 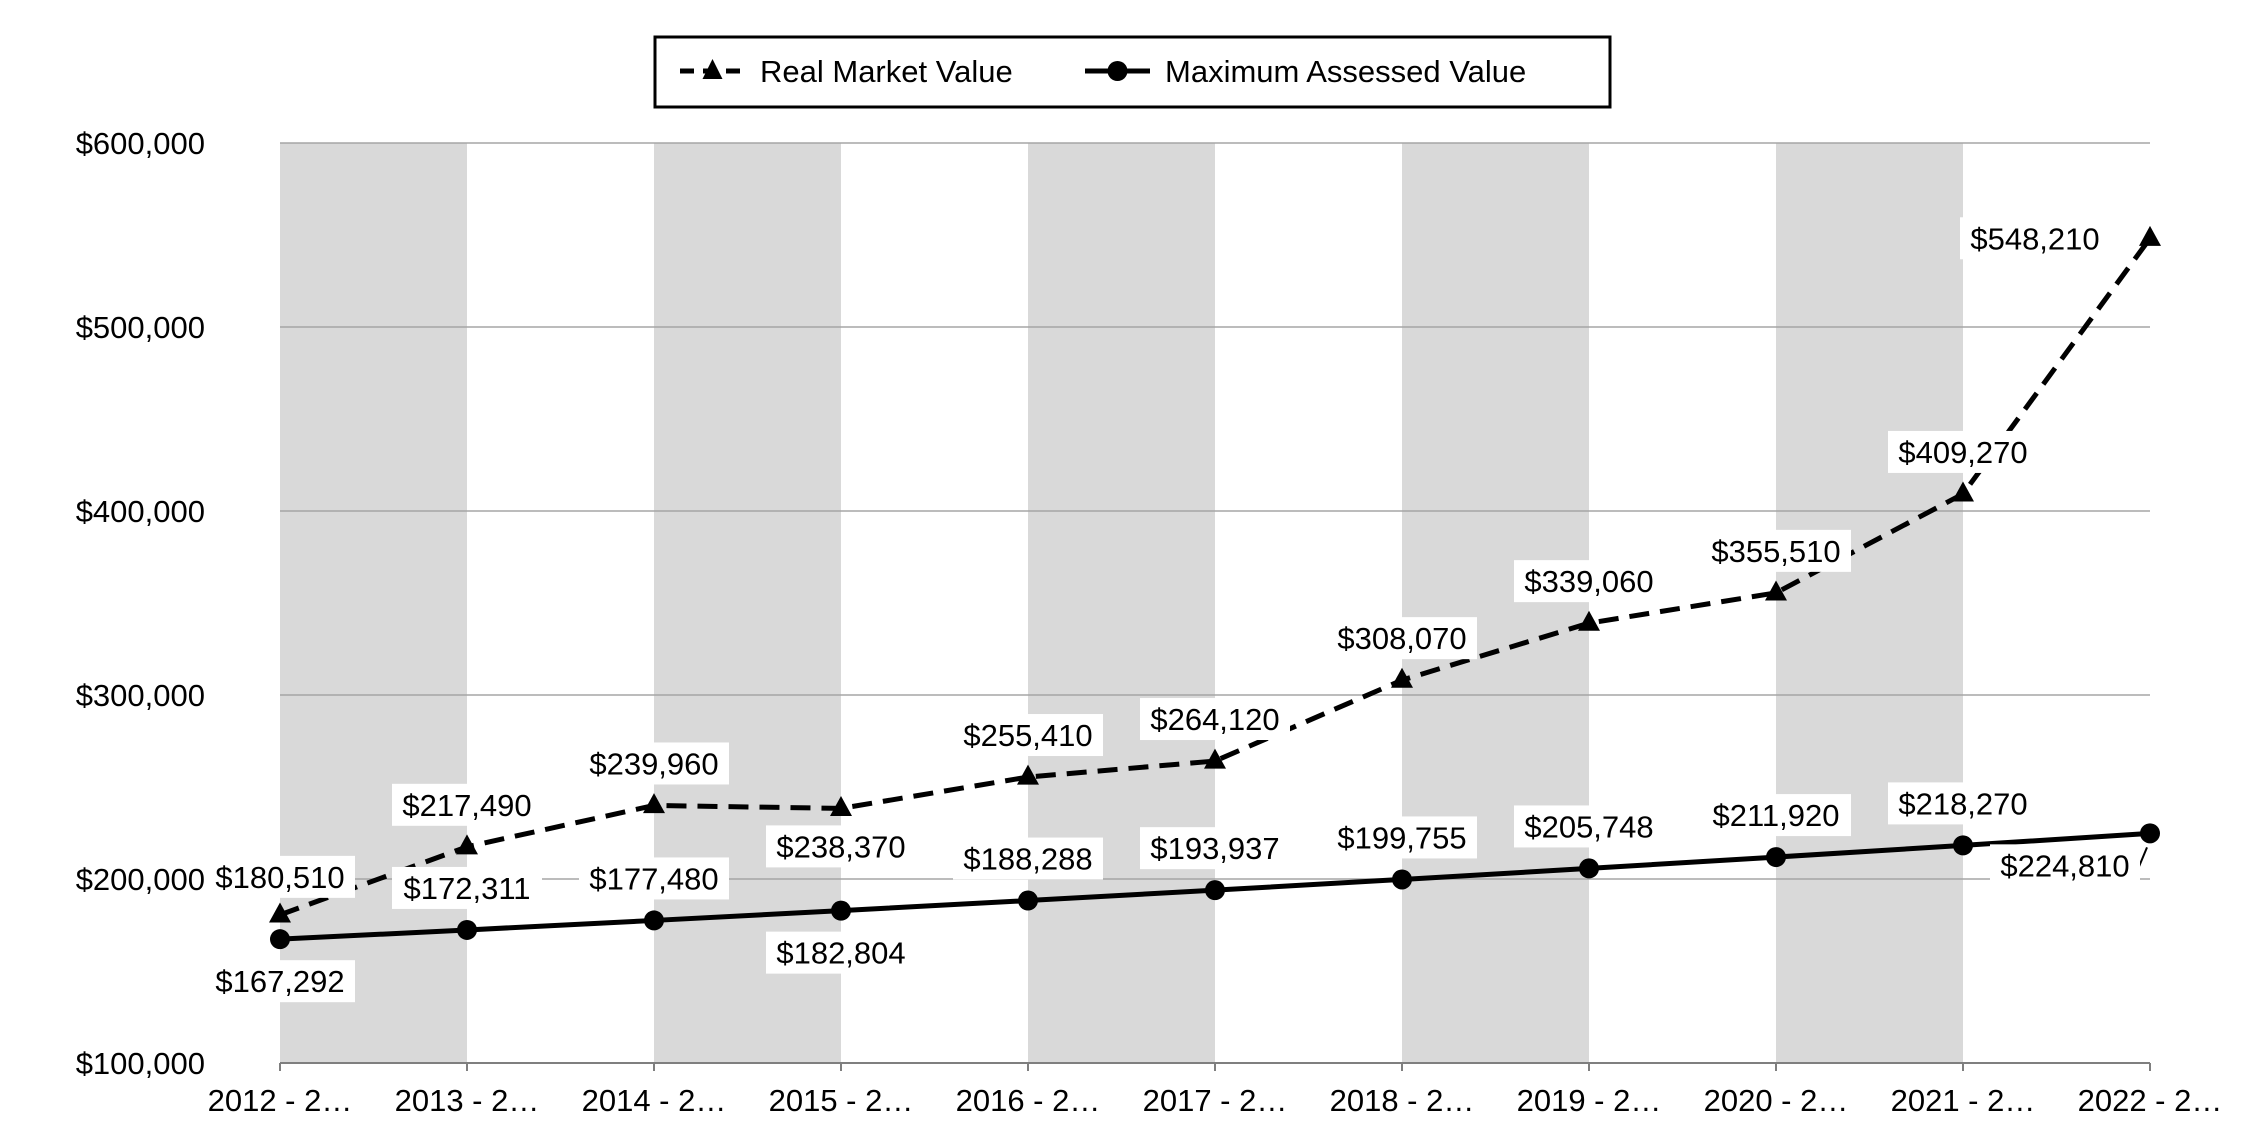 I want to click on data-label: $205,748, so click(x=1588, y=826).